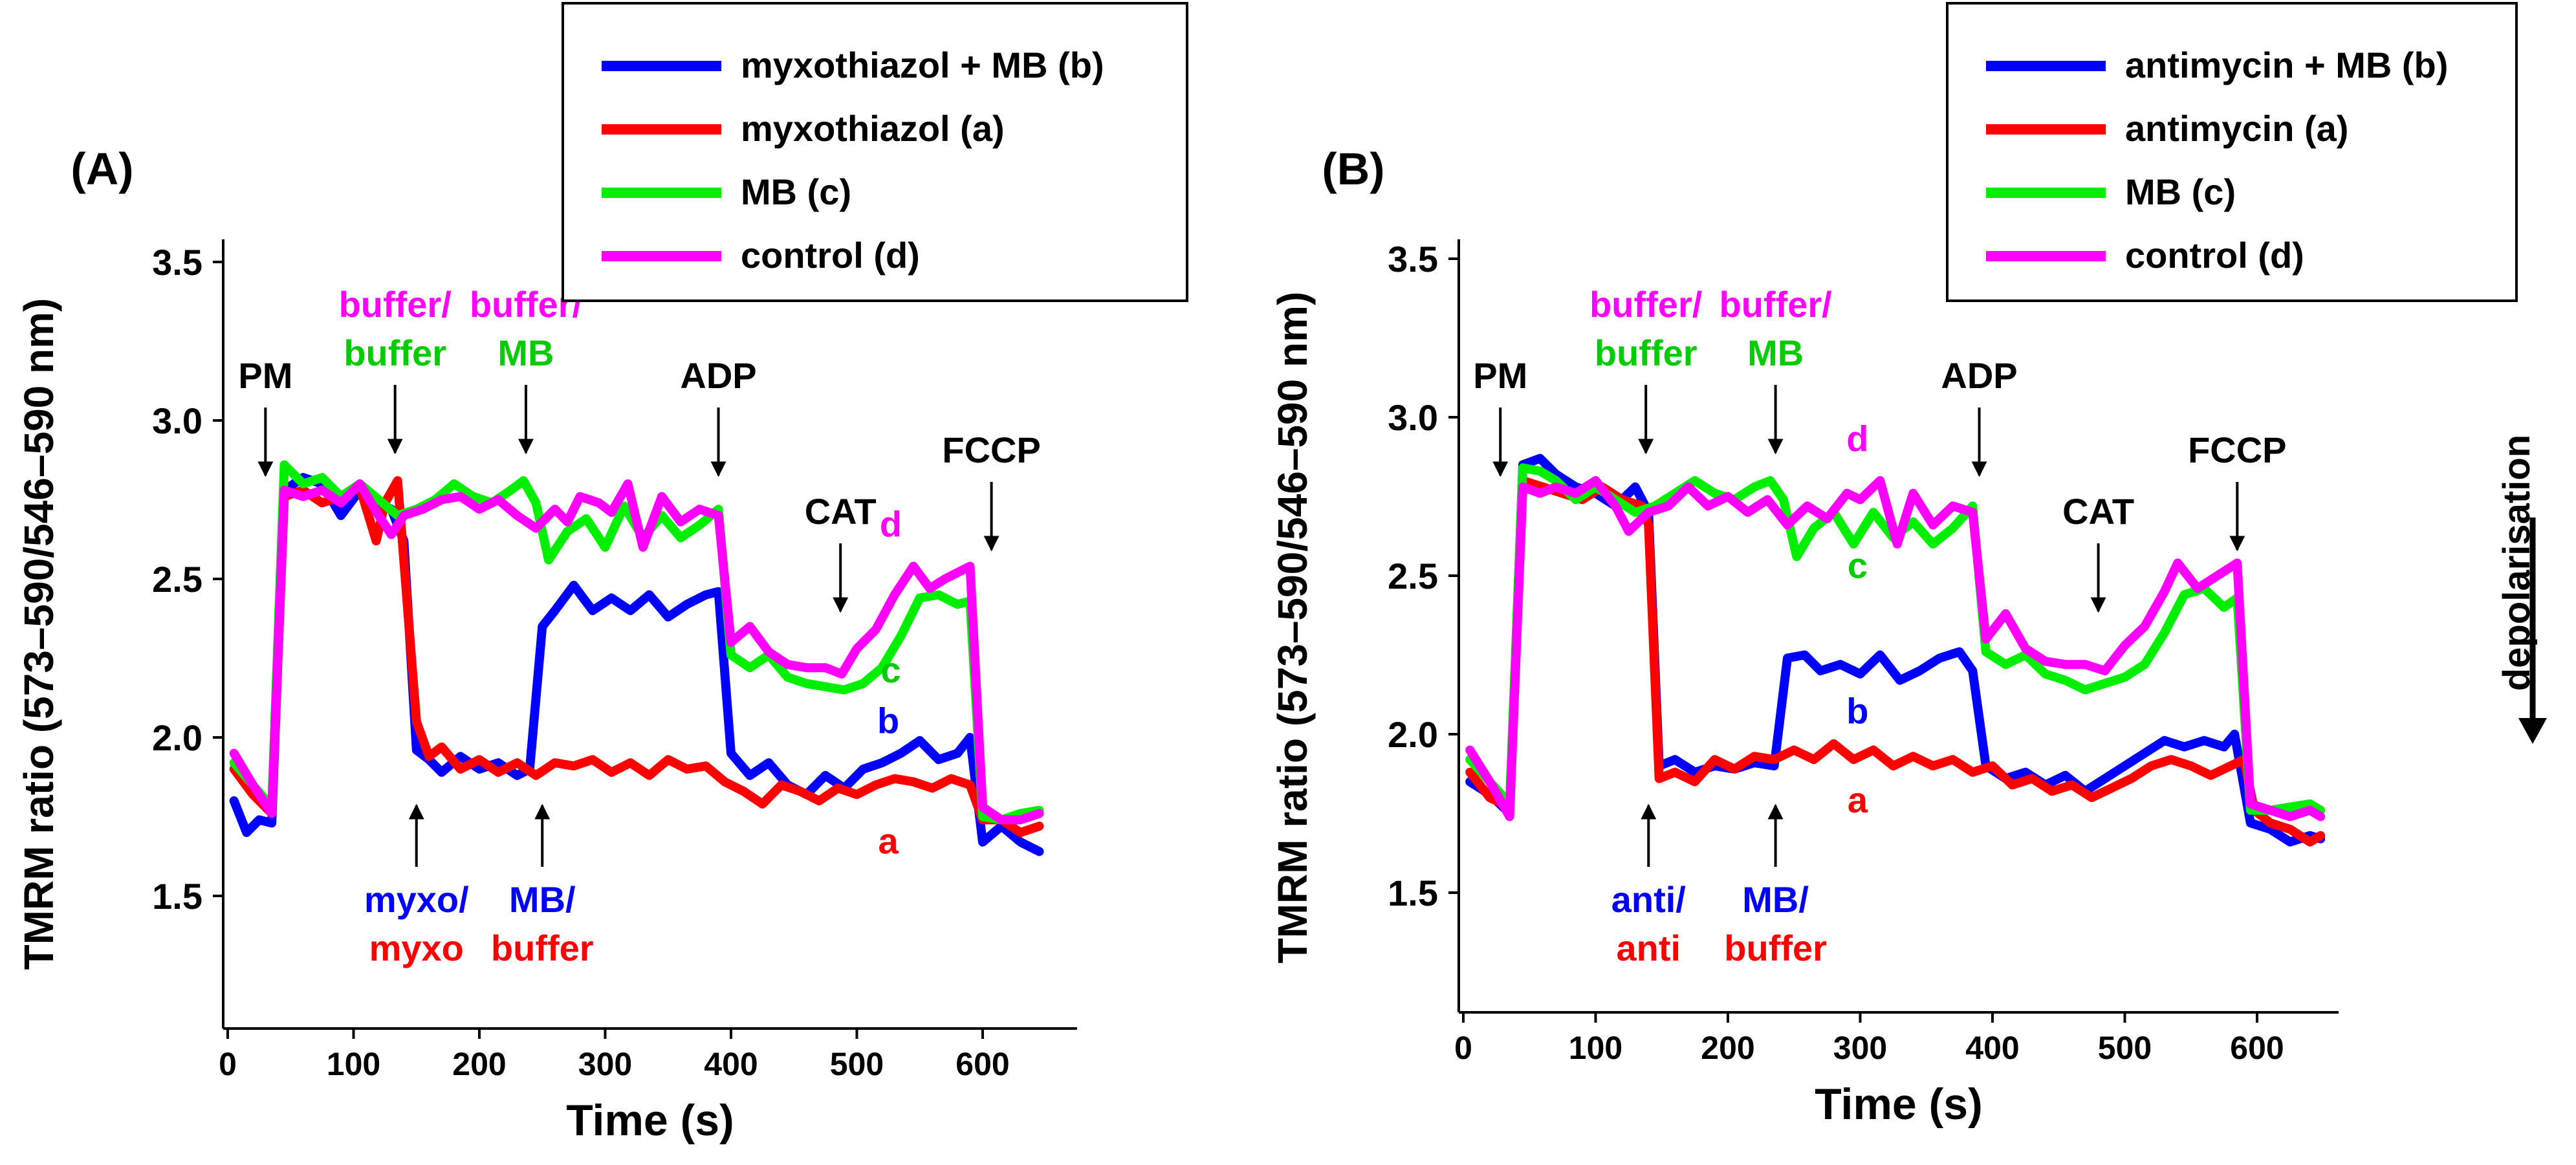  Describe the element at coordinates (2532, 731) in the screenshot. I see `depolarisation-arrowhead` at that location.